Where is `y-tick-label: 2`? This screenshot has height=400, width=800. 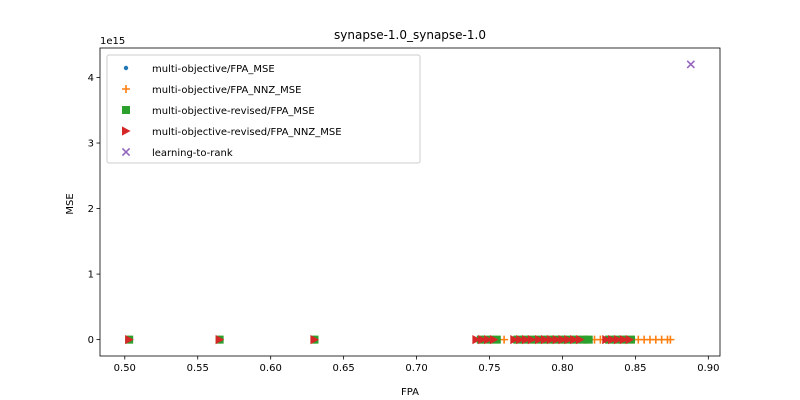
y-tick-label: 2 is located at coordinates (91, 209).